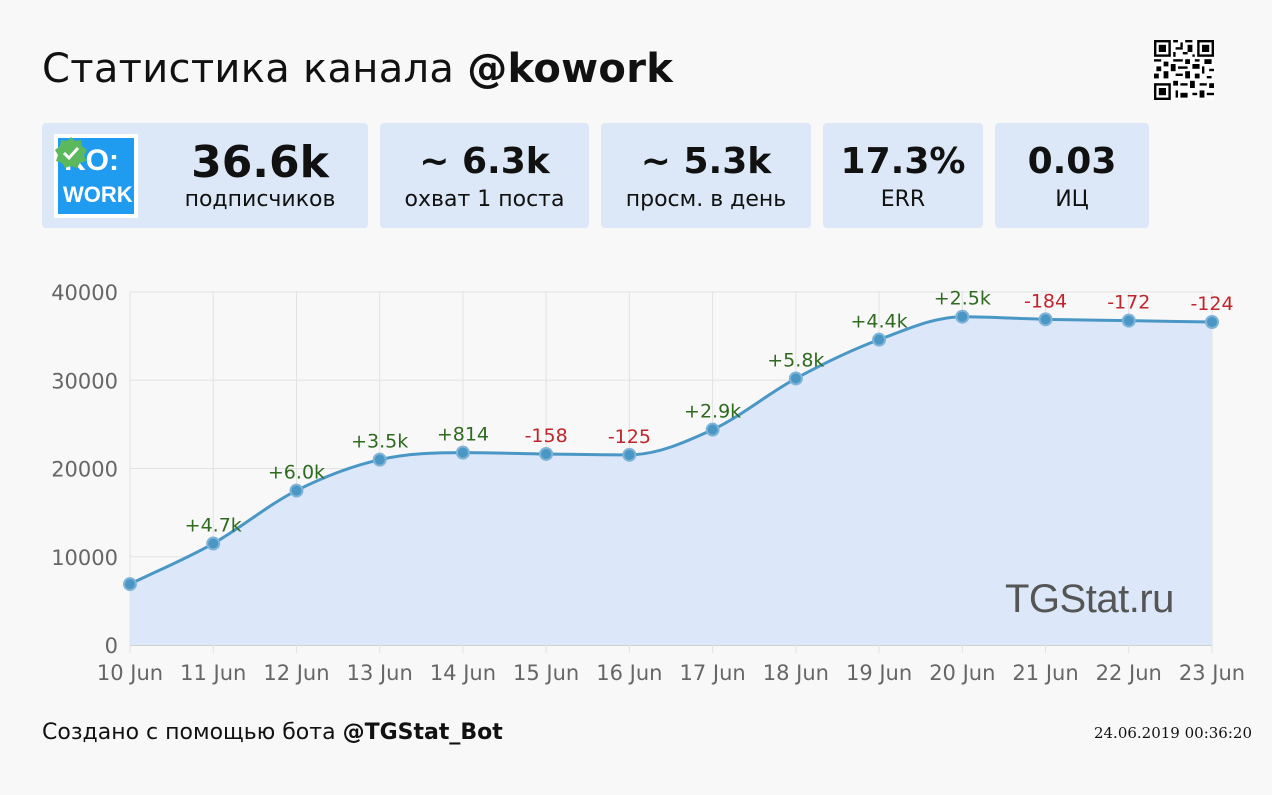 The width and height of the screenshot is (1272, 795). What do you see at coordinates (706, 161) in the screenshot?
I see `stat-value-daily-views: ~ 5.3k` at bounding box center [706, 161].